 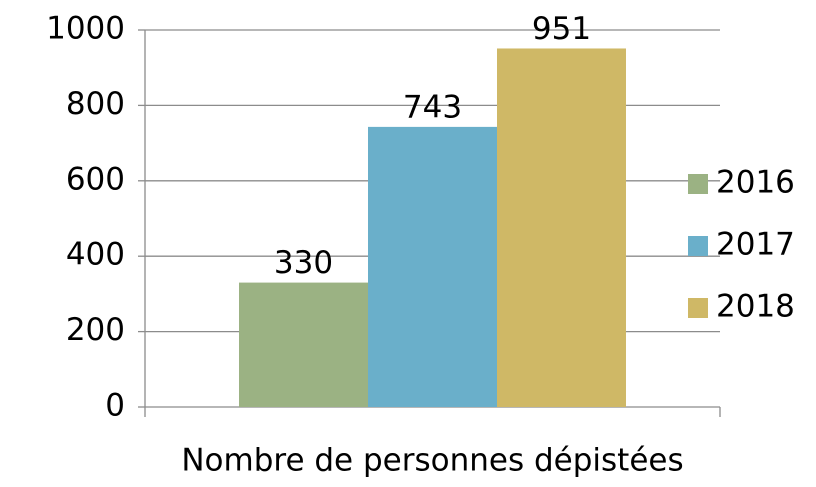 I want to click on y-tick-label: 800, so click(x=95, y=104).